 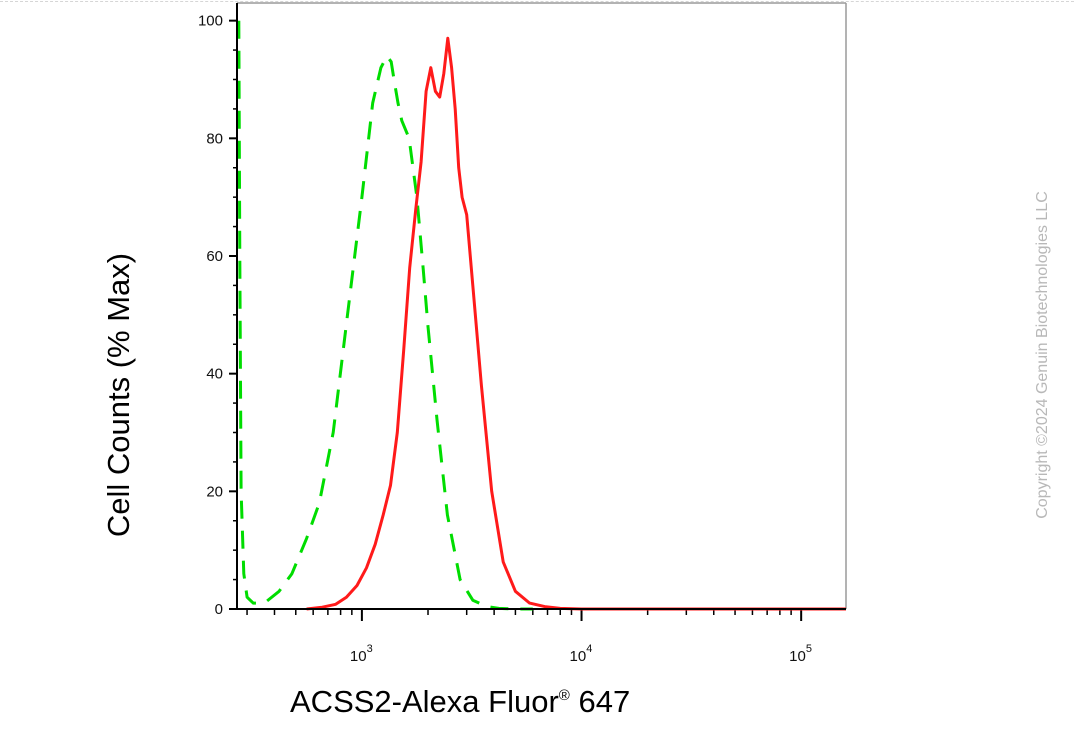 I want to click on y-tick-label: 0, so click(x=219, y=609).